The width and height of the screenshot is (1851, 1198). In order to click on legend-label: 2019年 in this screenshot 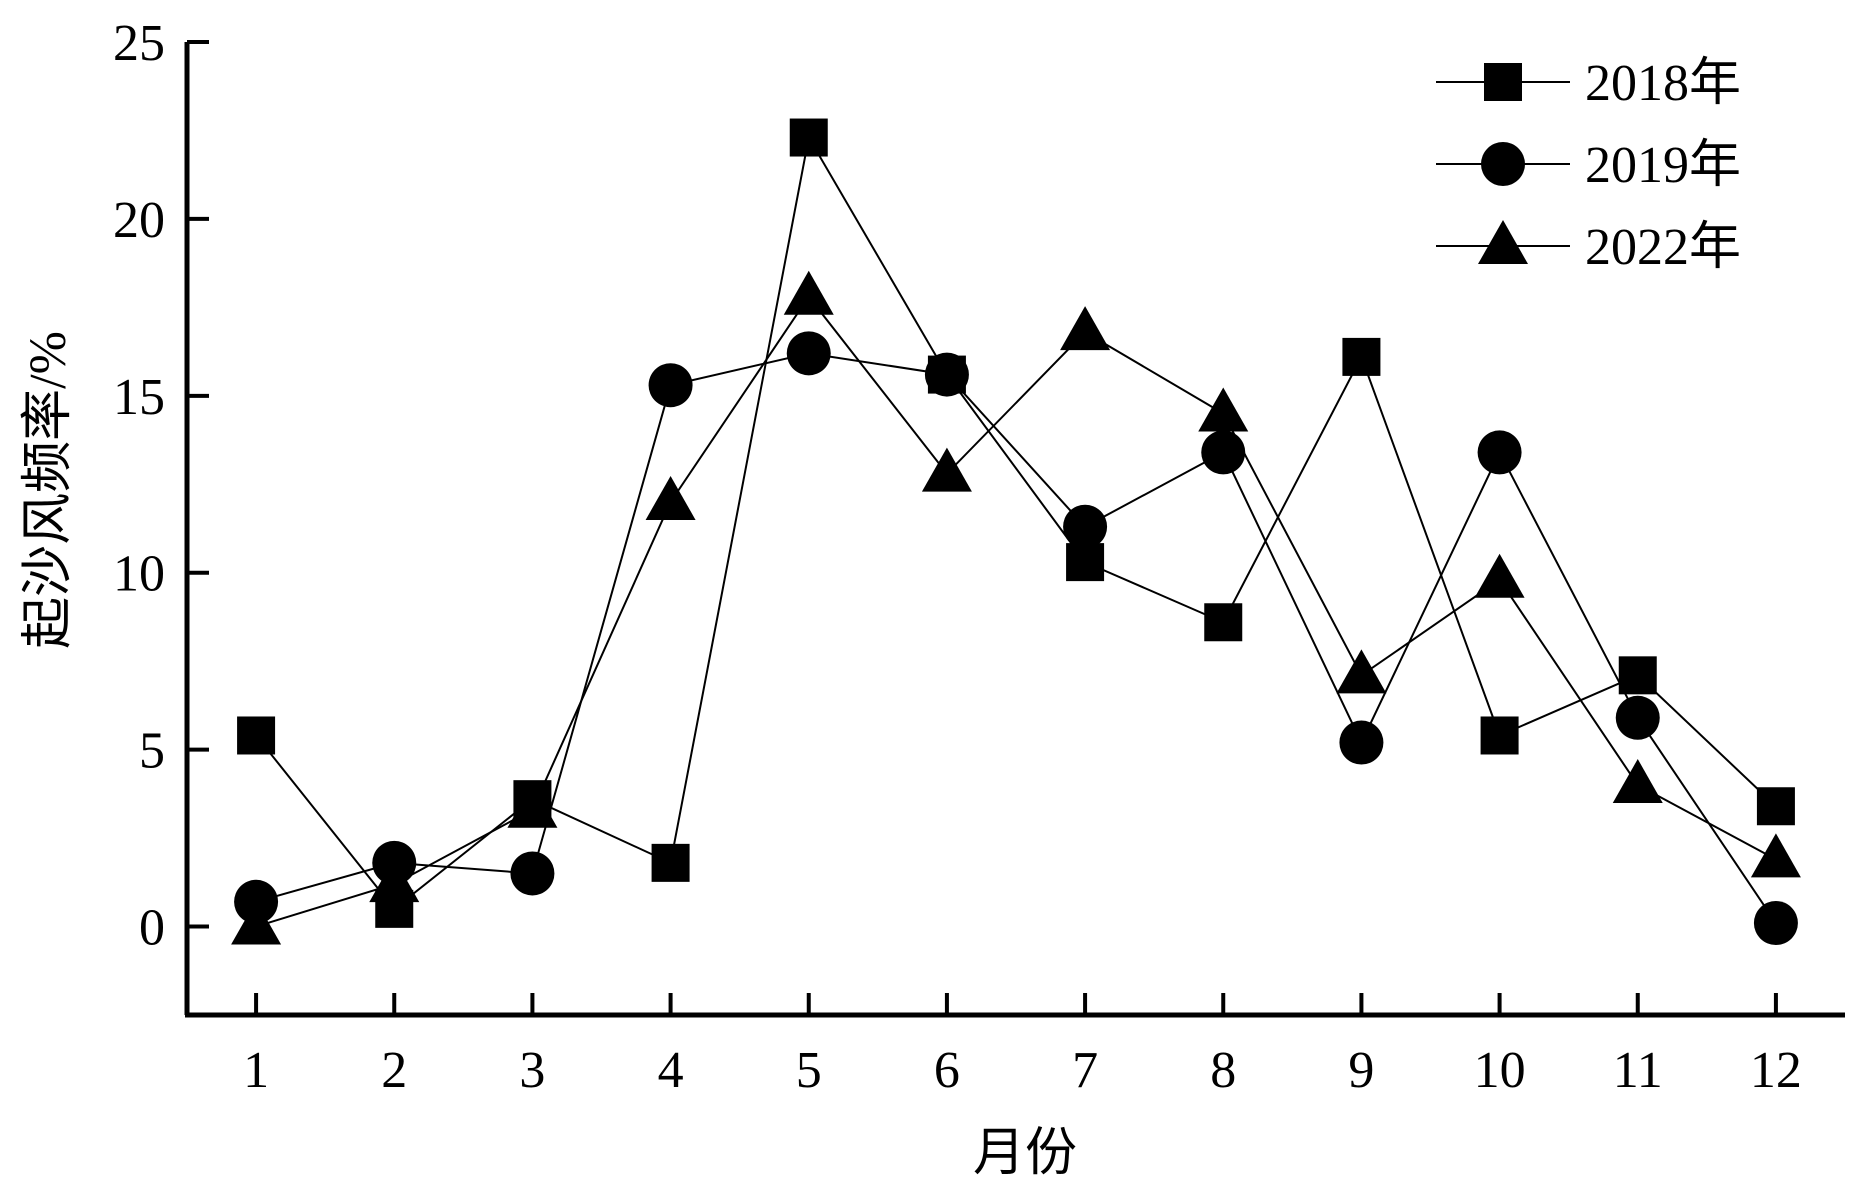, I will do `click(1663, 165)`.